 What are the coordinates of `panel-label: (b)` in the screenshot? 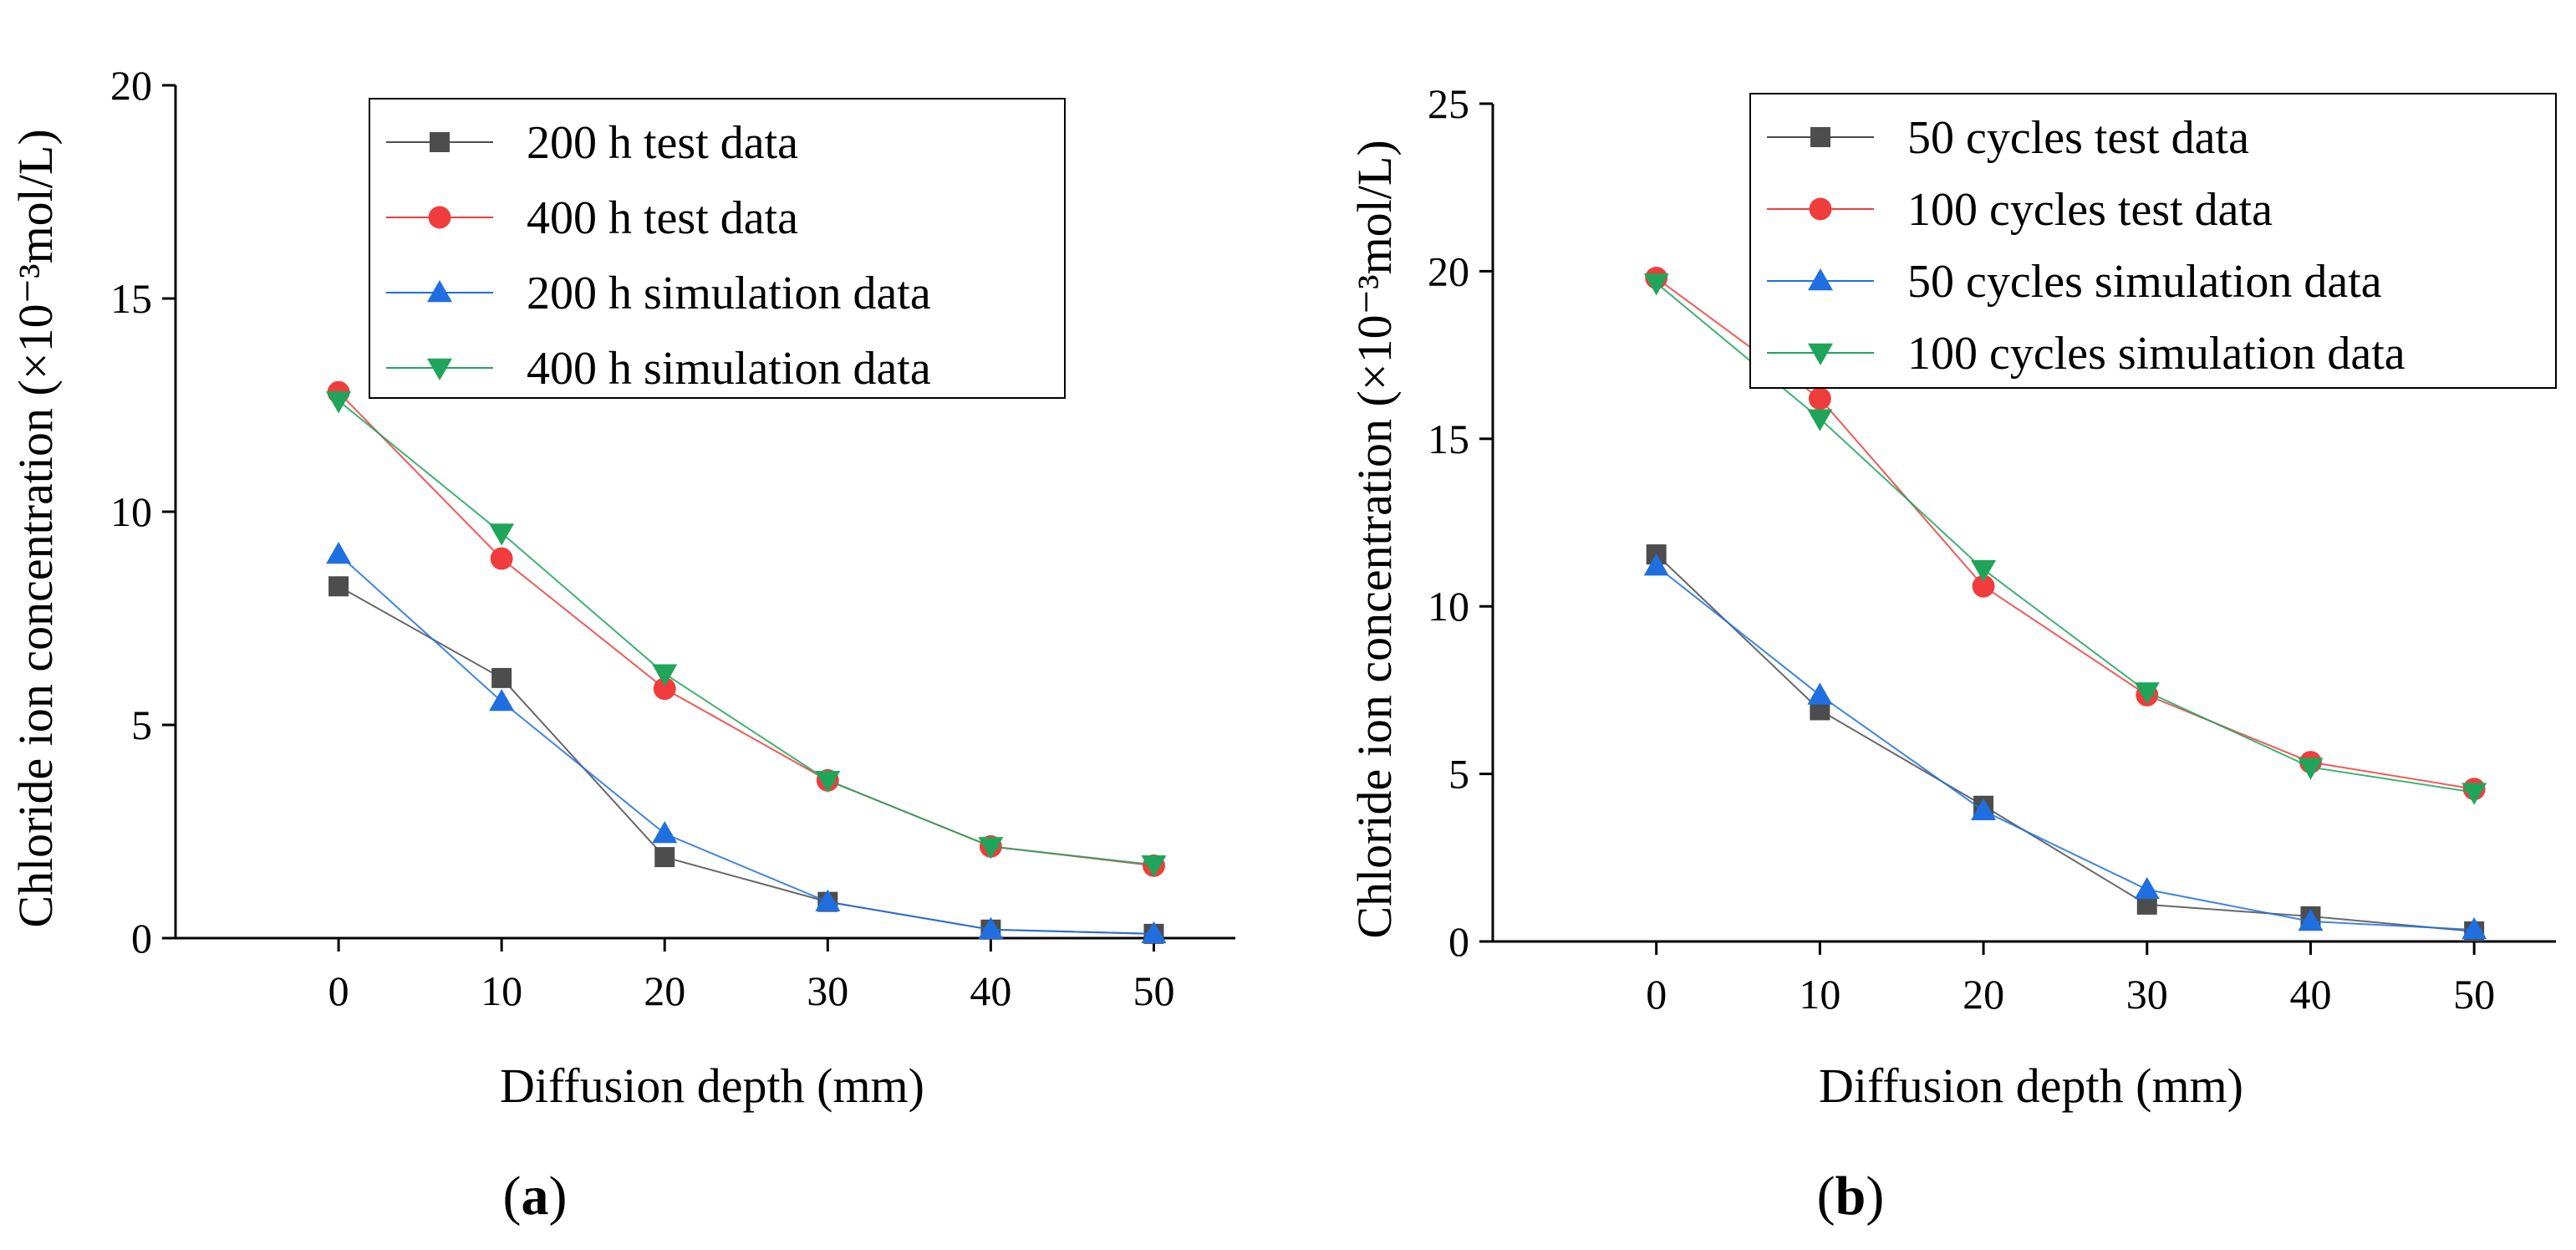 It's located at (1851, 1196).